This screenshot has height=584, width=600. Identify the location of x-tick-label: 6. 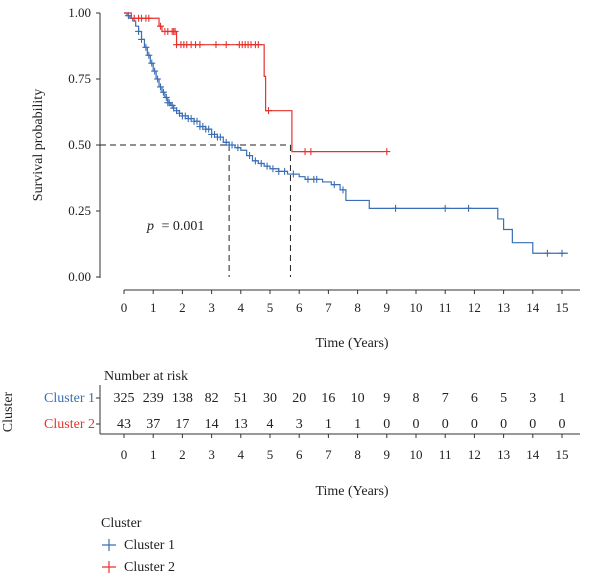
(299, 307).